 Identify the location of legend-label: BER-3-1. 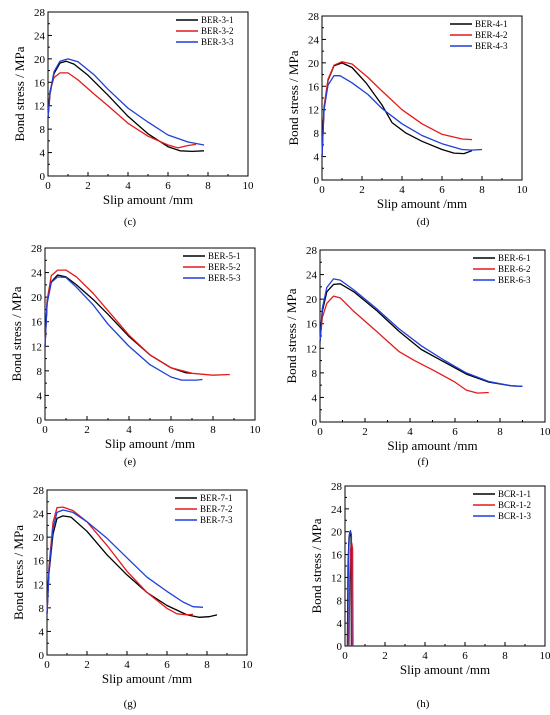
(217, 20).